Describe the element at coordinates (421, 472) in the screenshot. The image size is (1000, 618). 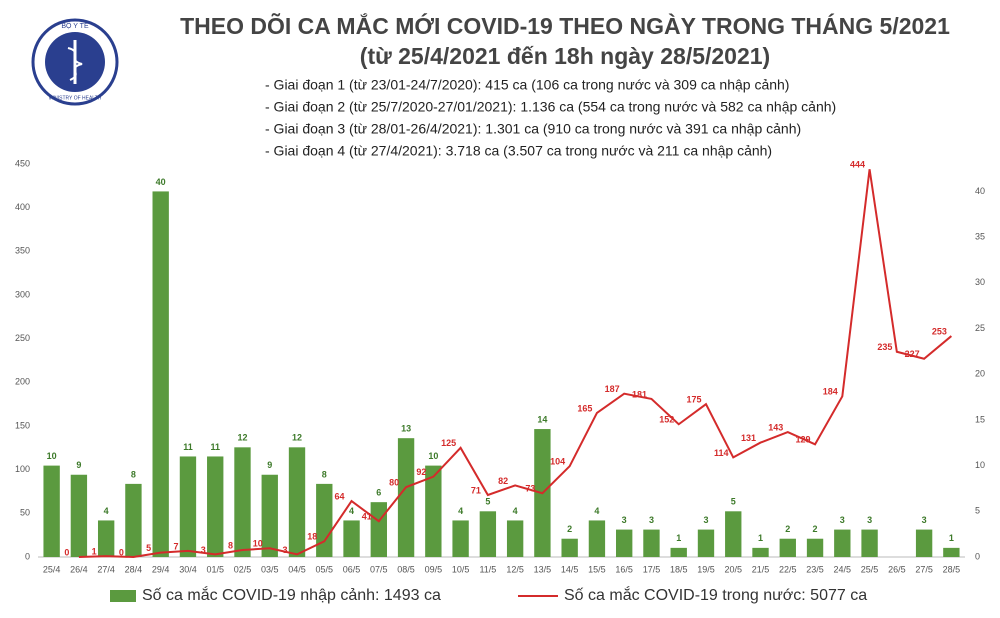
I see `line-label: 92` at that location.